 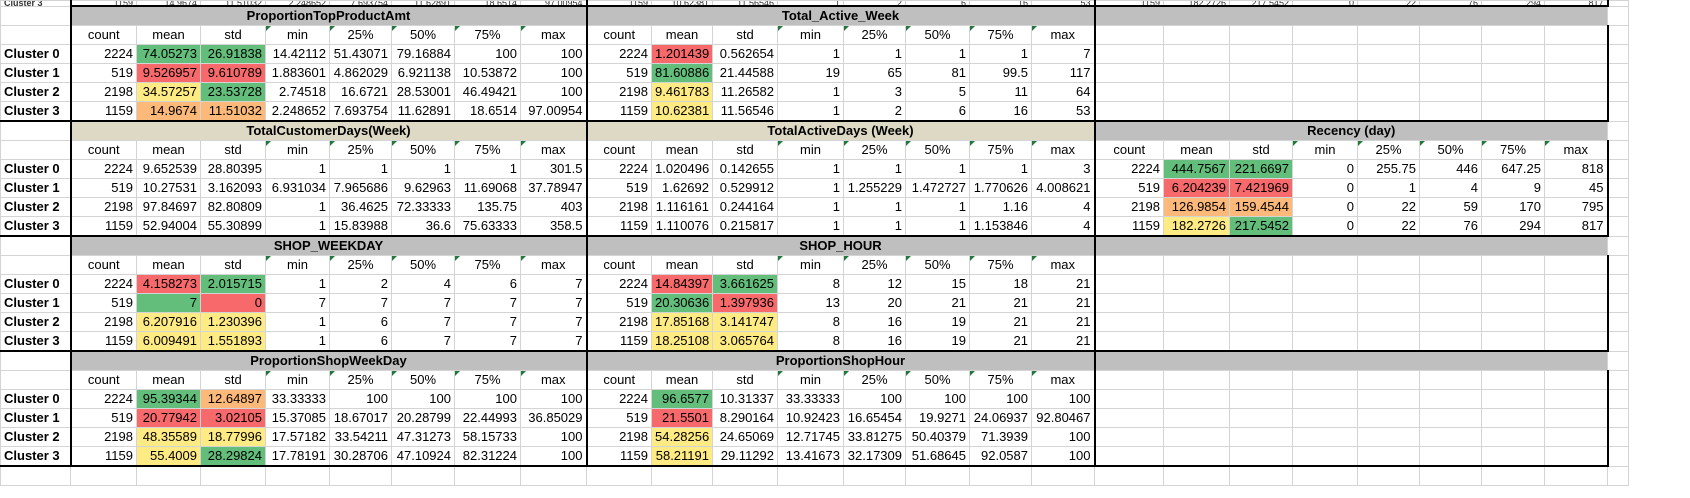 What do you see at coordinates (487, 207) in the screenshot?
I see `data-cell: 135.75` at bounding box center [487, 207].